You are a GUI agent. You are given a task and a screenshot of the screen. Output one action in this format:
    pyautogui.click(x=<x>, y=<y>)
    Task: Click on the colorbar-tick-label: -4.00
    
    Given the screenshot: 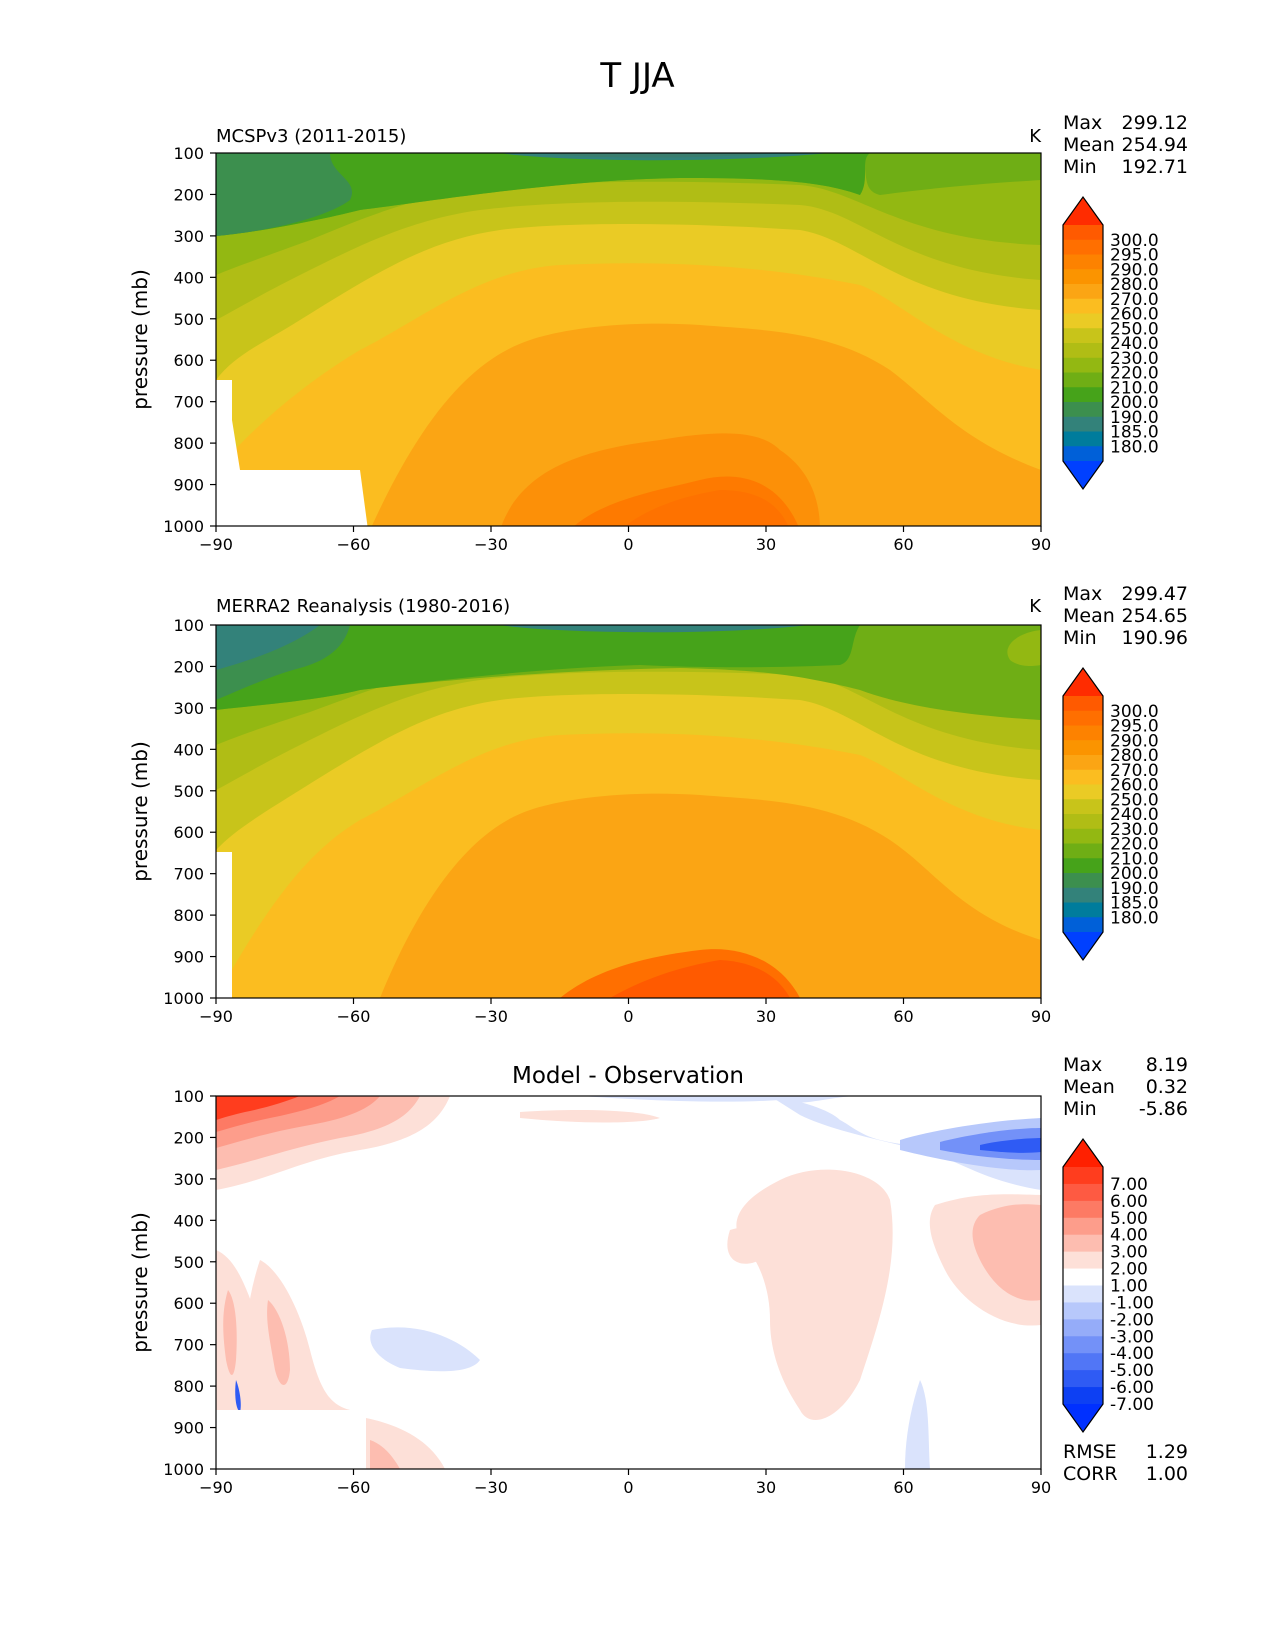 What is the action you would take?
    pyautogui.click(x=1132, y=1354)
    